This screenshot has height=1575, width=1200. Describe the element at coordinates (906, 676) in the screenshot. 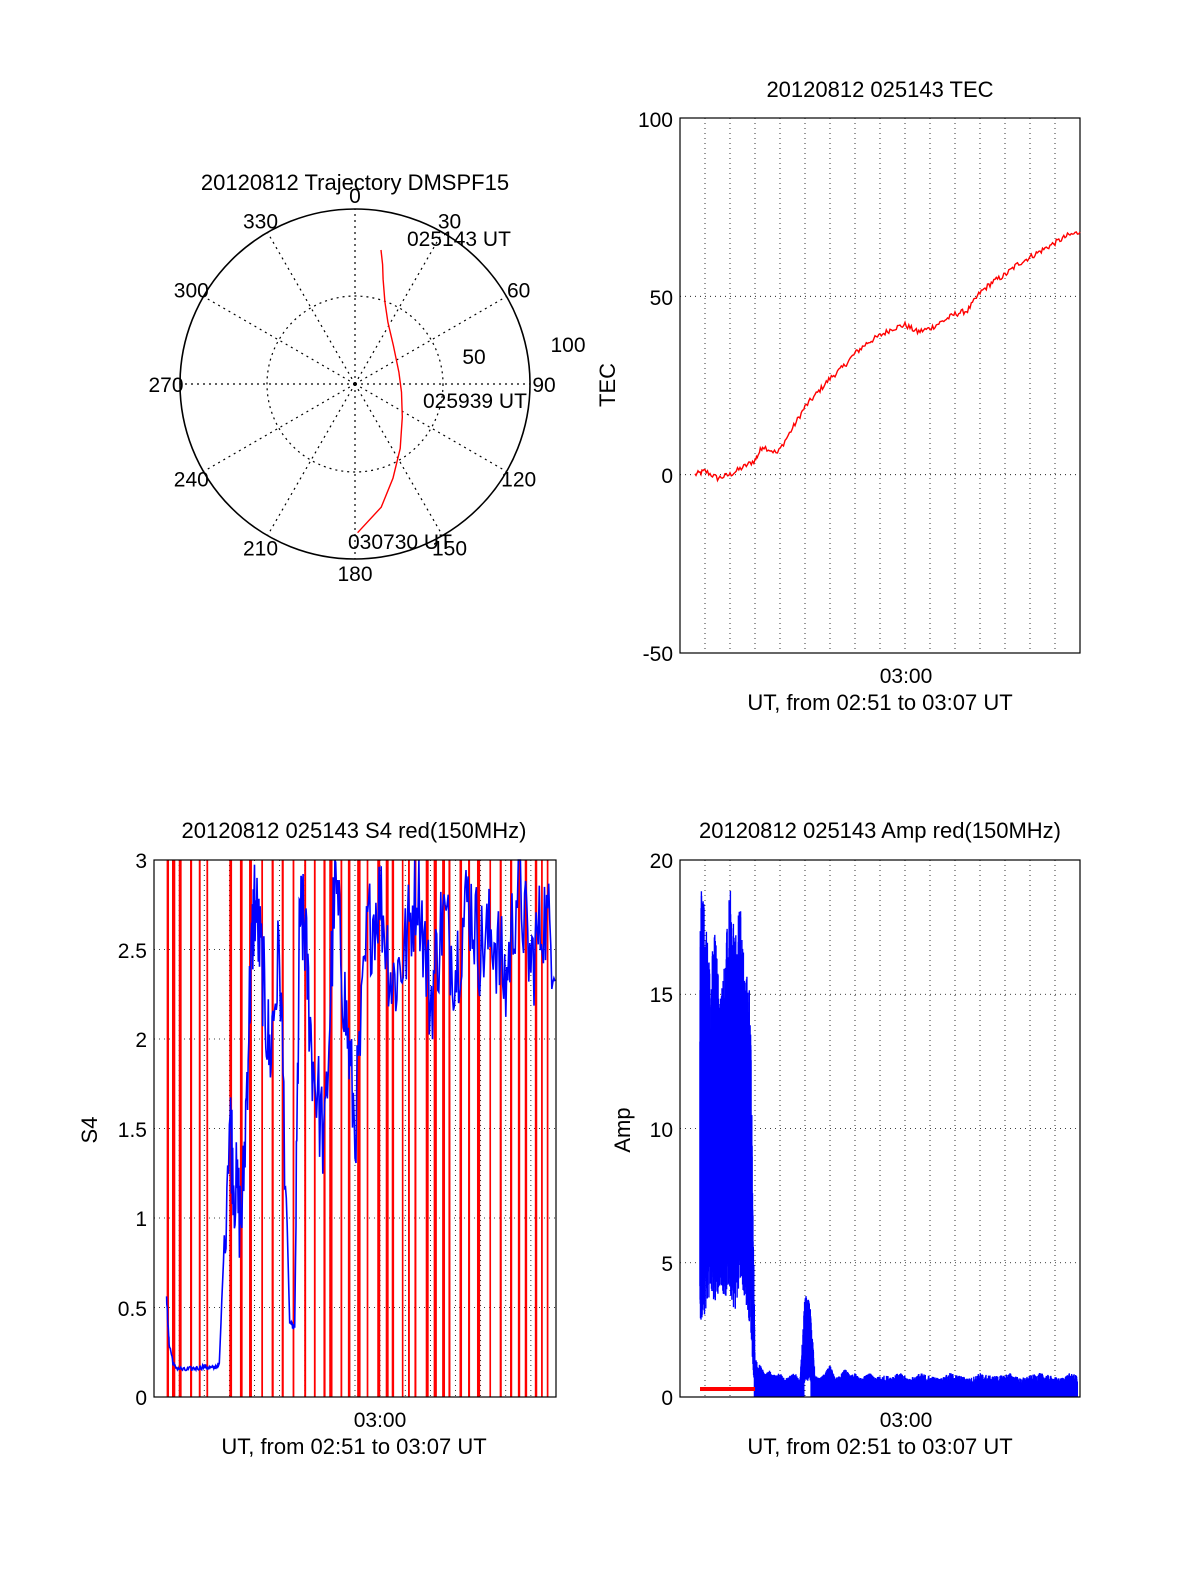

I see `tec-xtick: 03:00` at that location.